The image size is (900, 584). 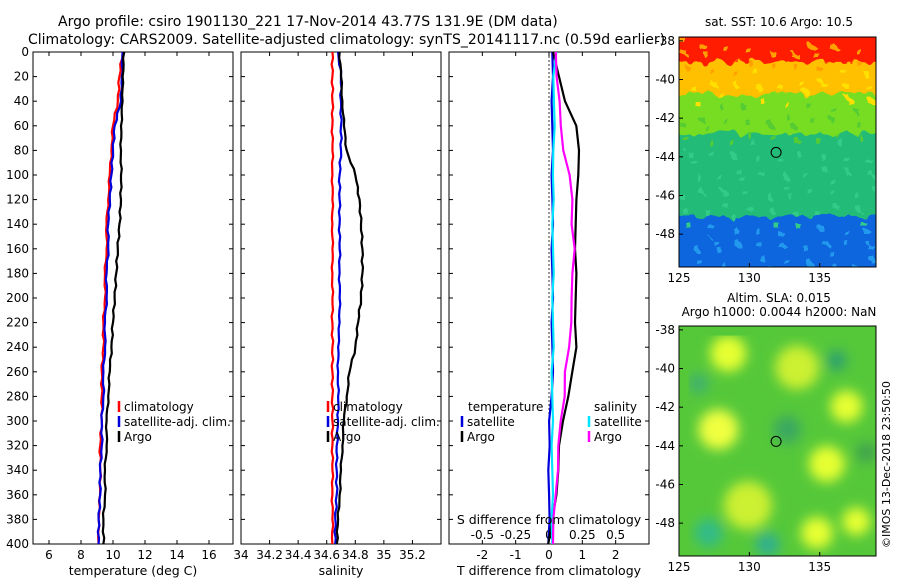 I want to click on sla-map-frame, so click(x=777, y=441).